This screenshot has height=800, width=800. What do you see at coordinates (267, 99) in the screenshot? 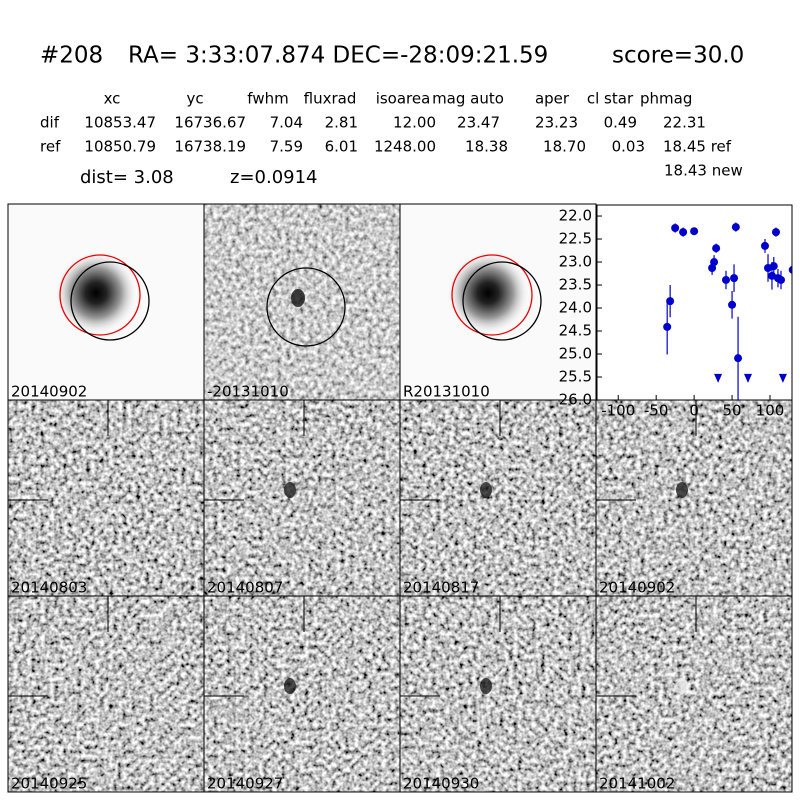
I see `column-header: fwhm` at bounding box center [267, 99].